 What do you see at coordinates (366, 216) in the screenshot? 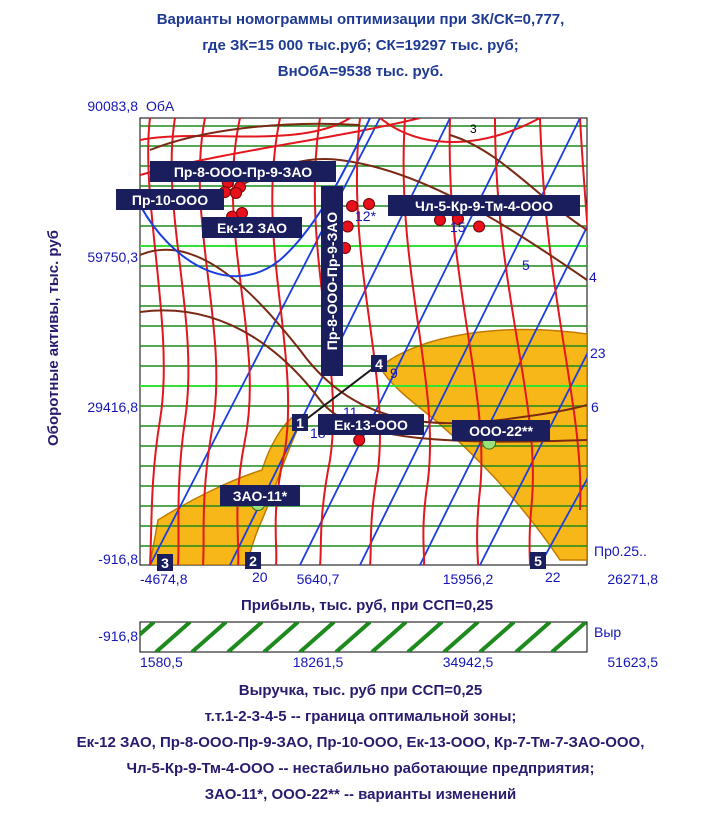
I see `curve-number: 12*` at bounding box center [366, 216].